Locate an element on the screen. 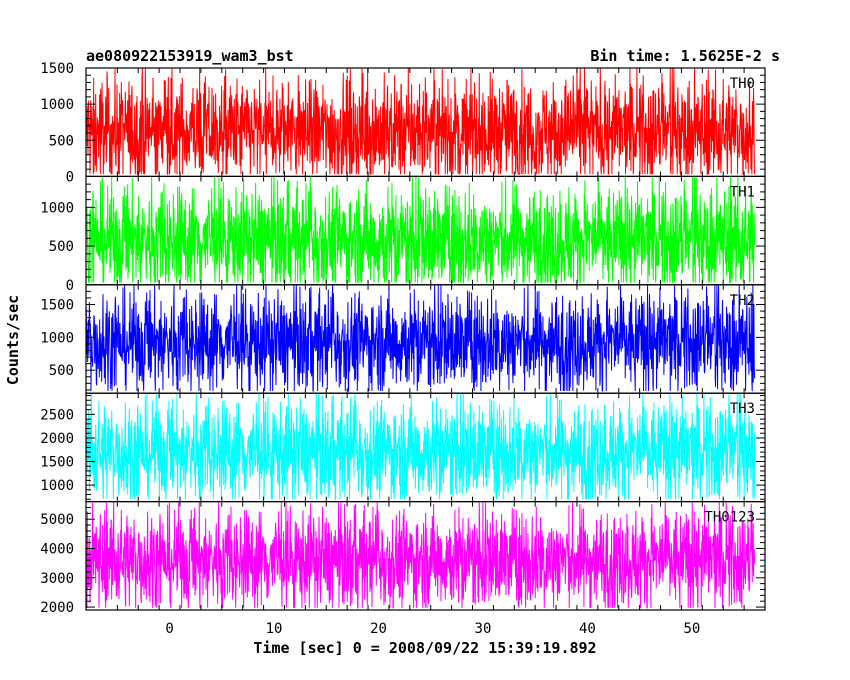  series-line-th0123 is located at coordinates (421, 555).